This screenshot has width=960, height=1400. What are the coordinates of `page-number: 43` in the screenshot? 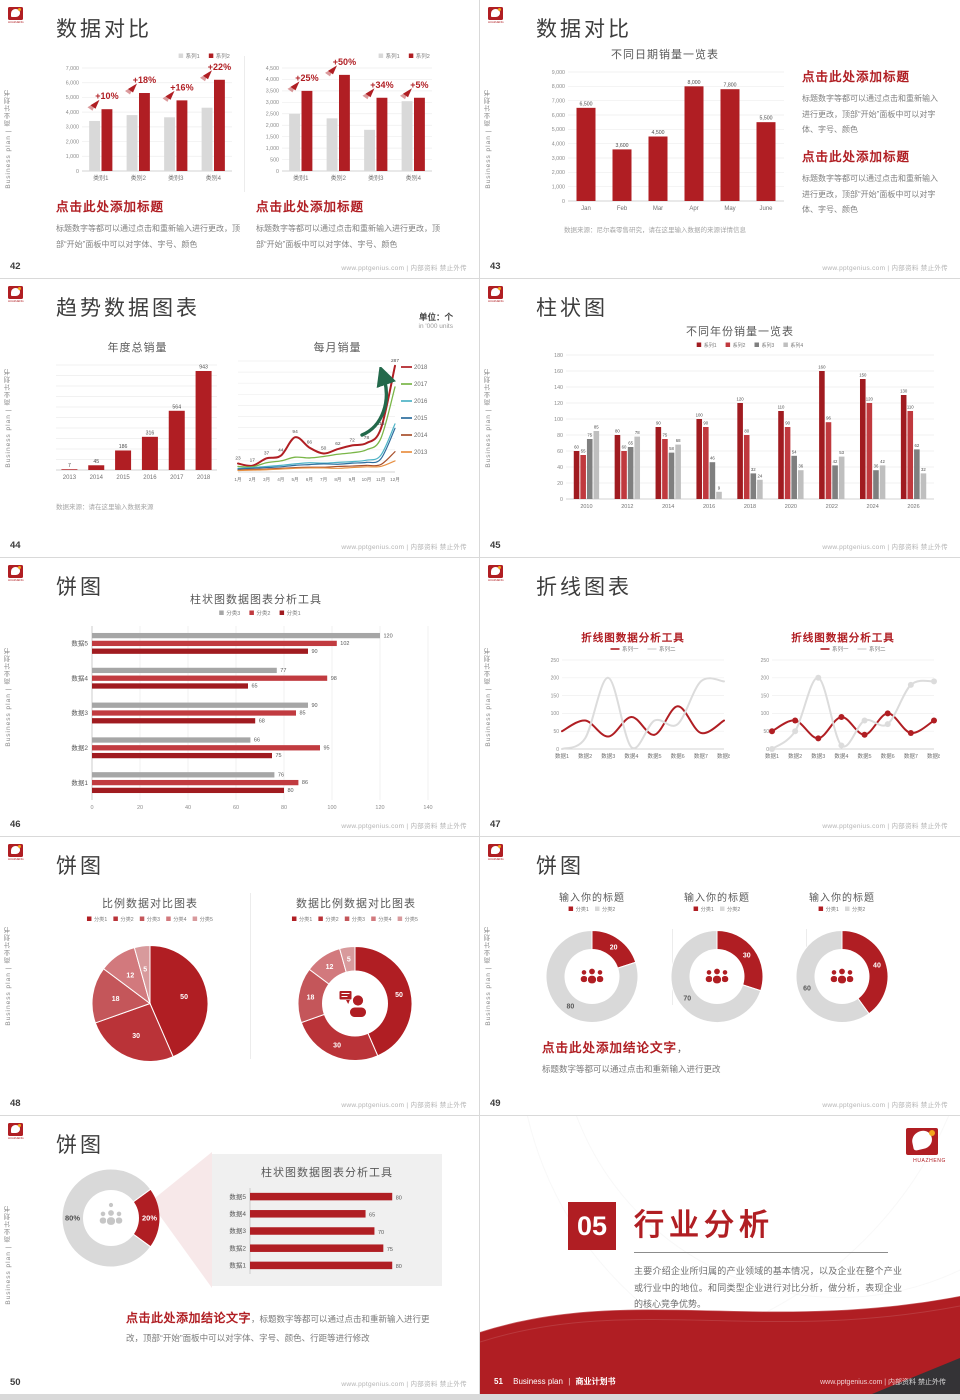 It's located at (495, 266).